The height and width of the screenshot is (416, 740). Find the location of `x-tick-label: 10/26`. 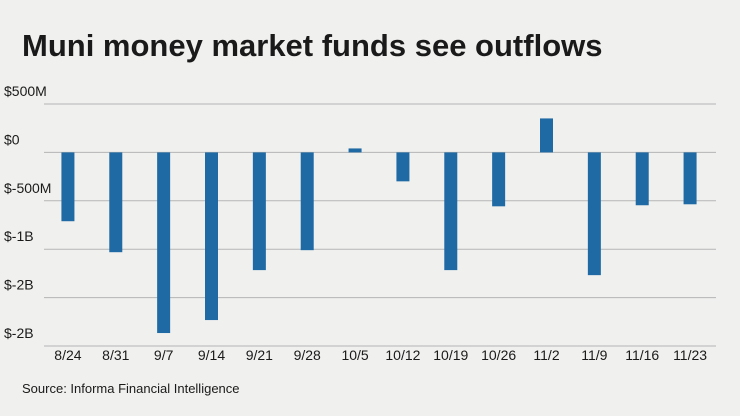

x-tick-label: 10/26 is located at coordinates (498, 355).